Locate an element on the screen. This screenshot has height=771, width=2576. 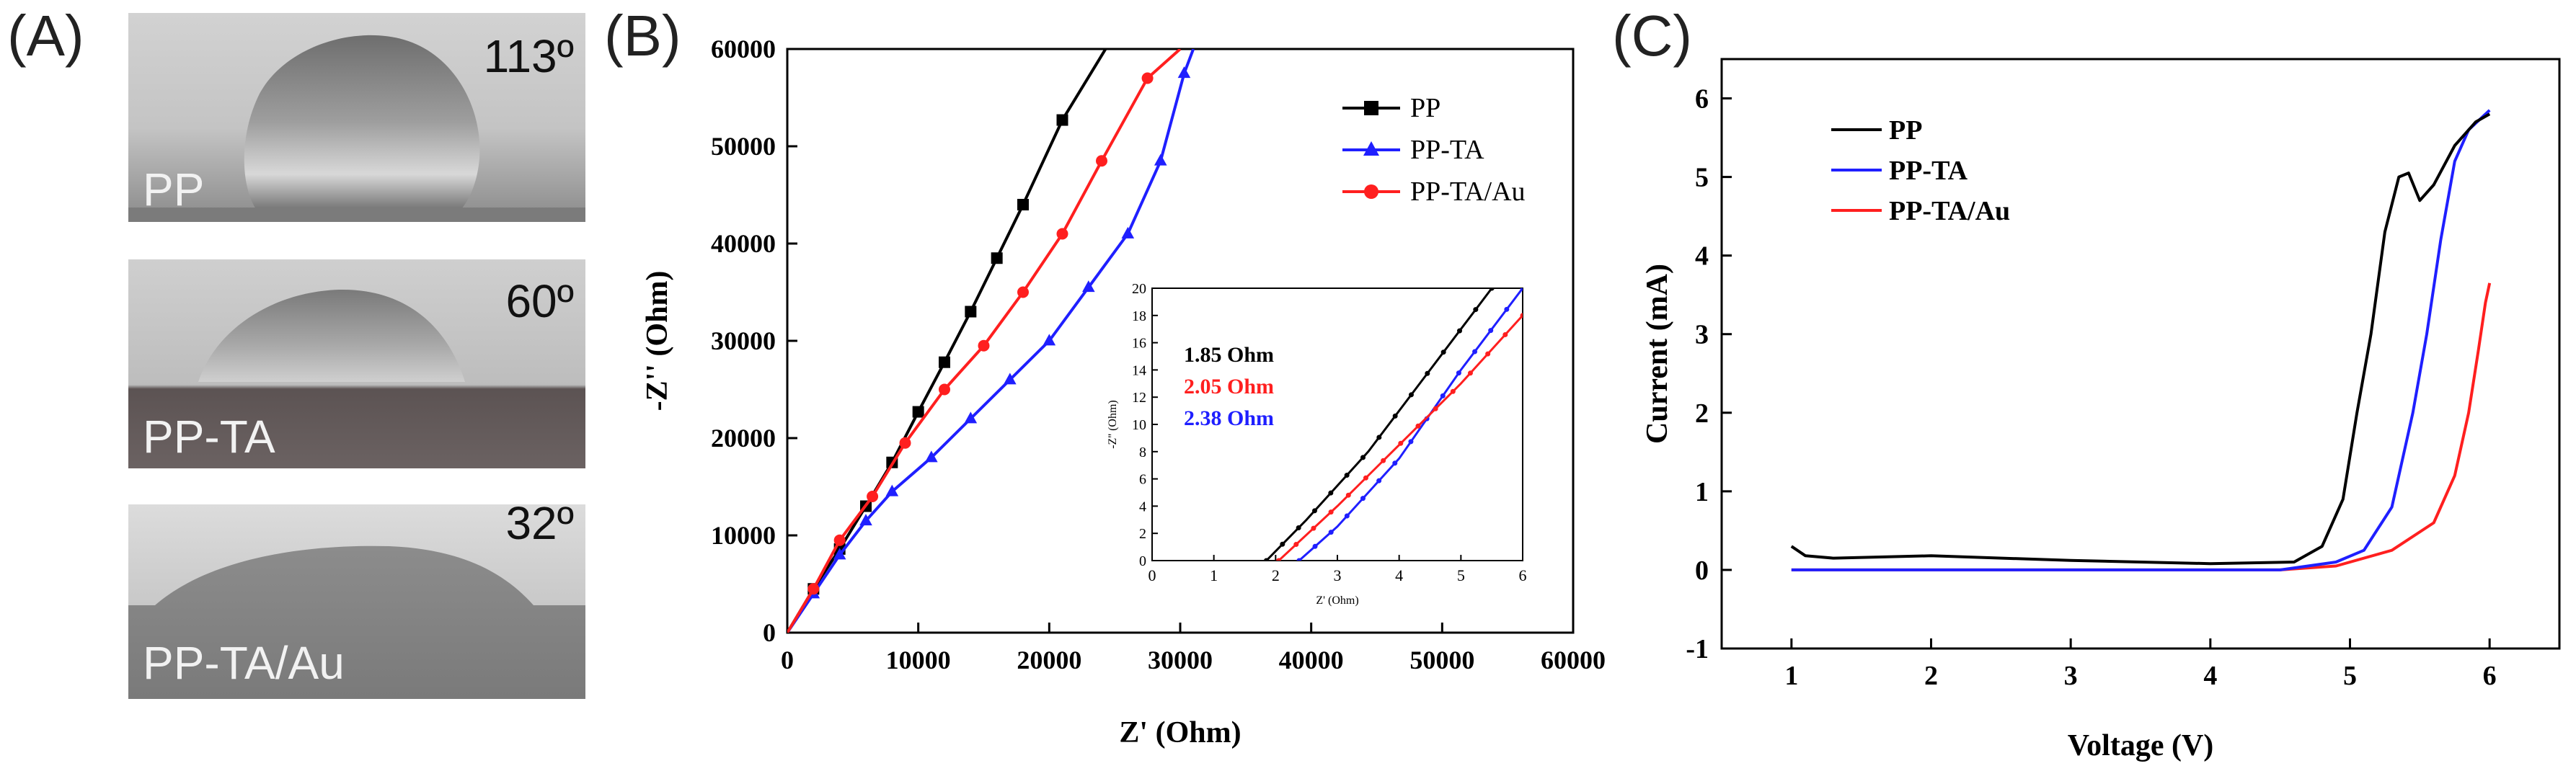
y-tick-label: 60000 is located at coordinates (743, 49).